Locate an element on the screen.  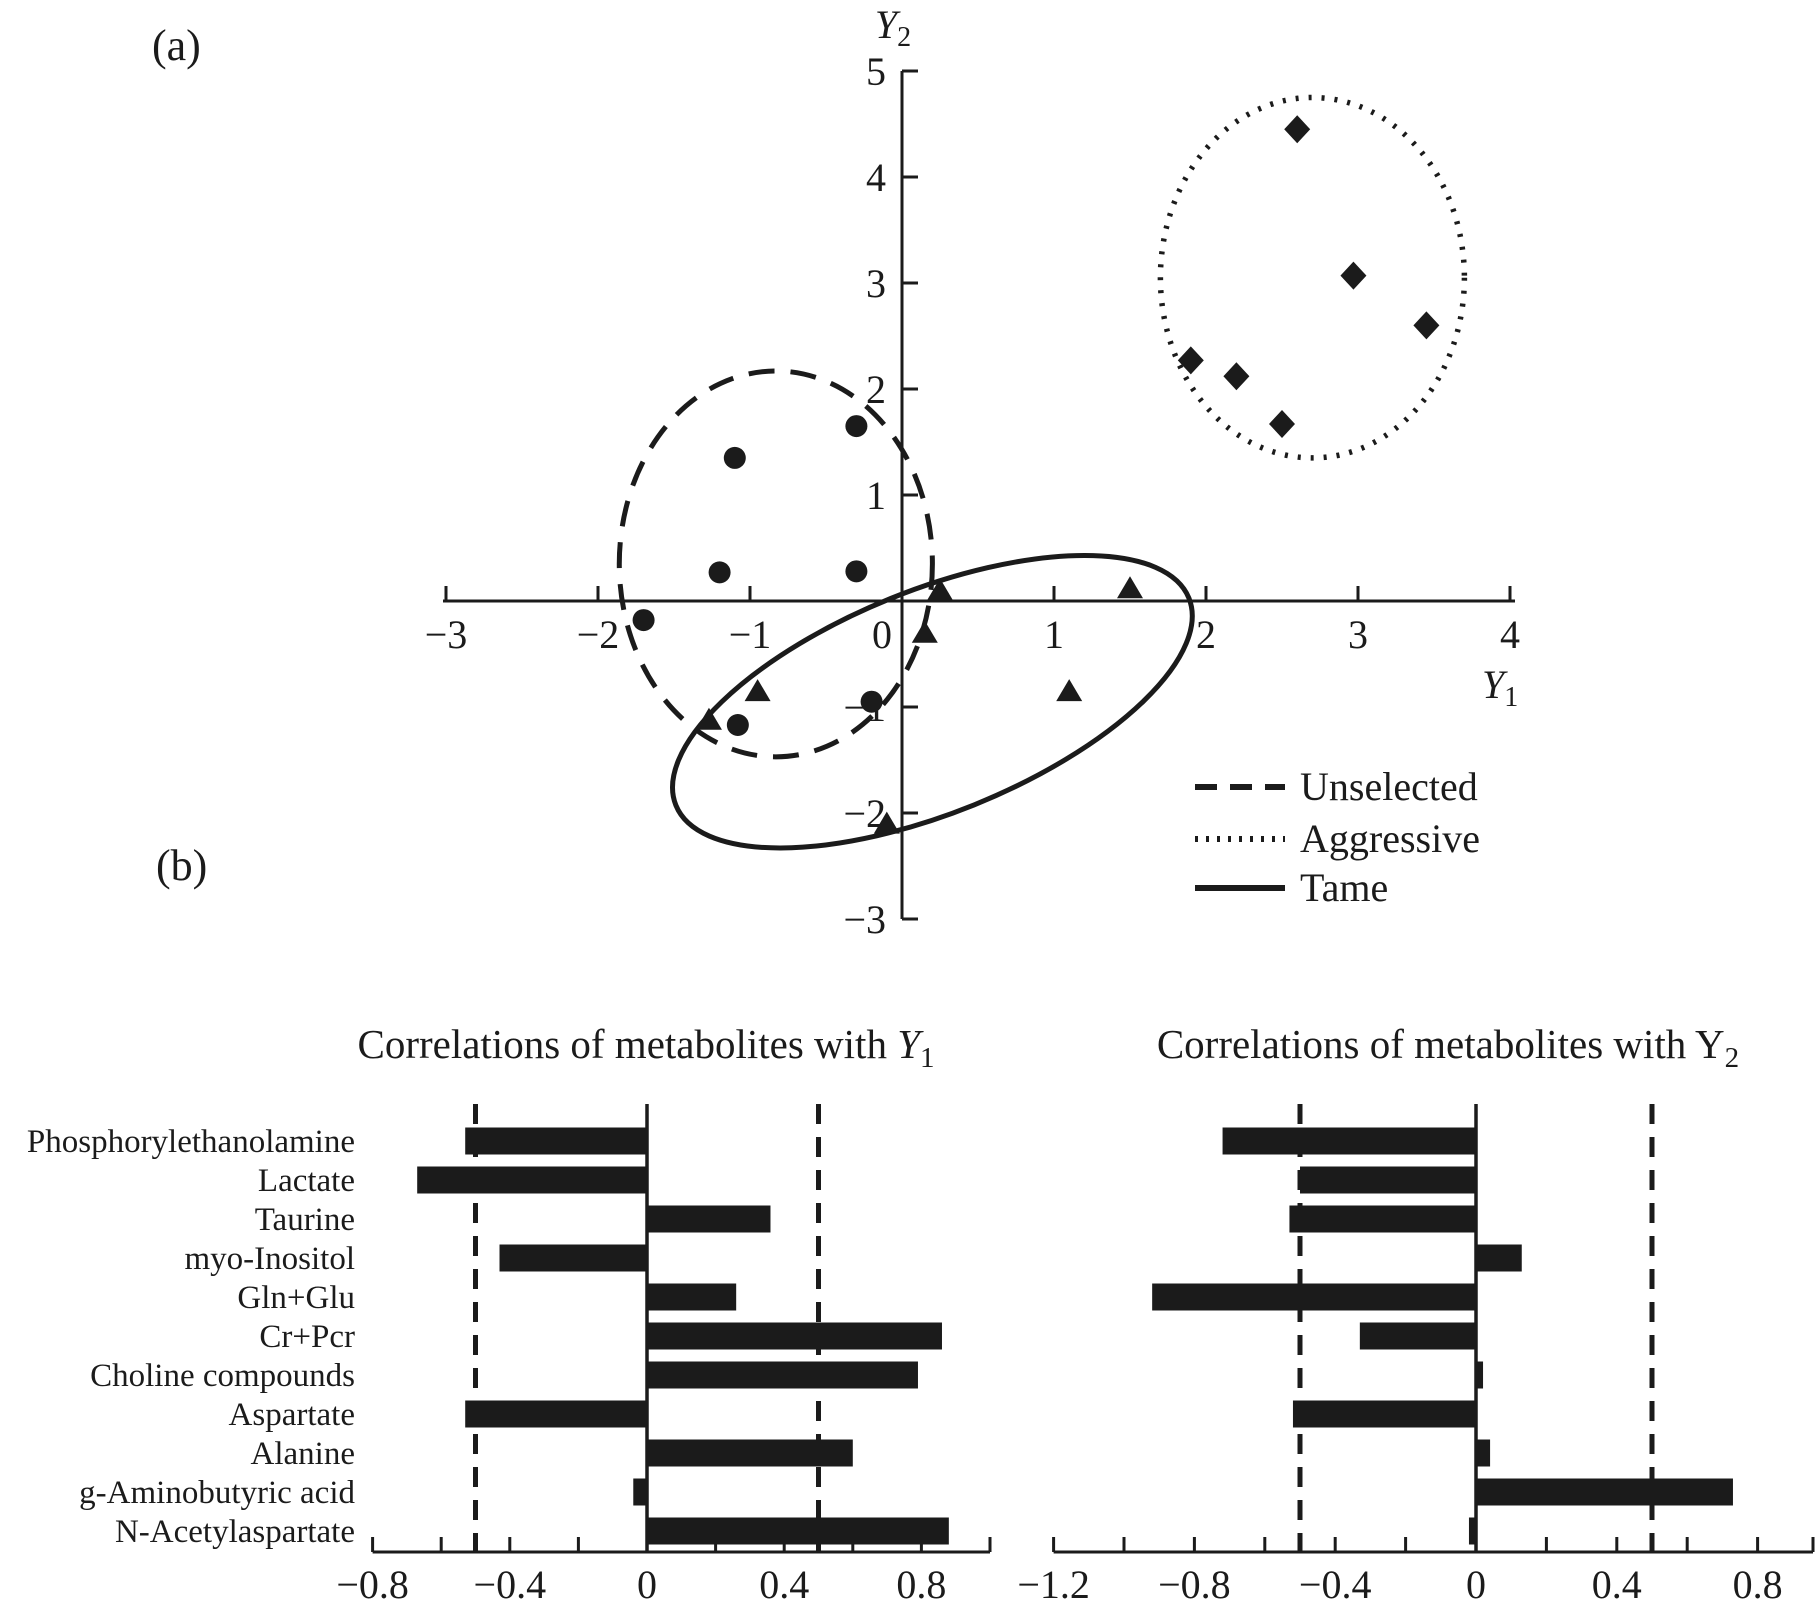
legend-label: Aggressive is located at coordinates (1390, 838).